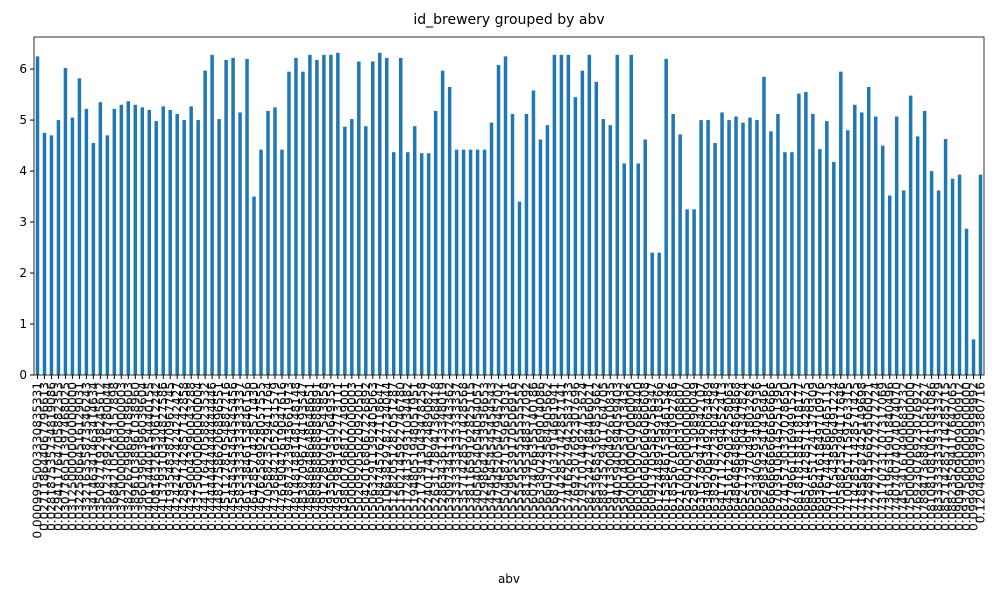 The image size is (1000, 604). Describe the element at coordinates (533, 456) in the screenshot. I see `x-tick-label: 0.056074766355140186` at that location.